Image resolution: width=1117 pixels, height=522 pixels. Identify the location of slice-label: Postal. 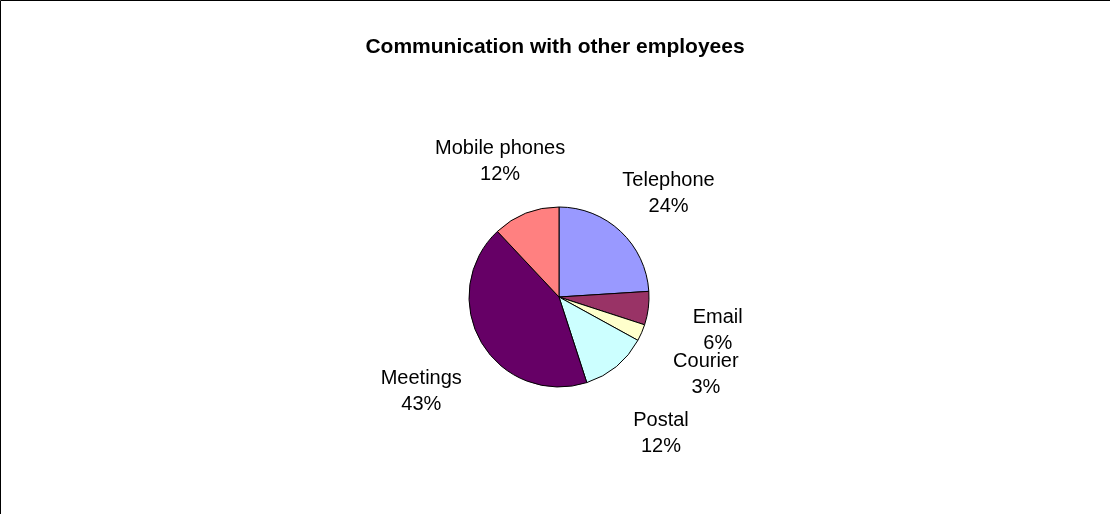
(661, 419).